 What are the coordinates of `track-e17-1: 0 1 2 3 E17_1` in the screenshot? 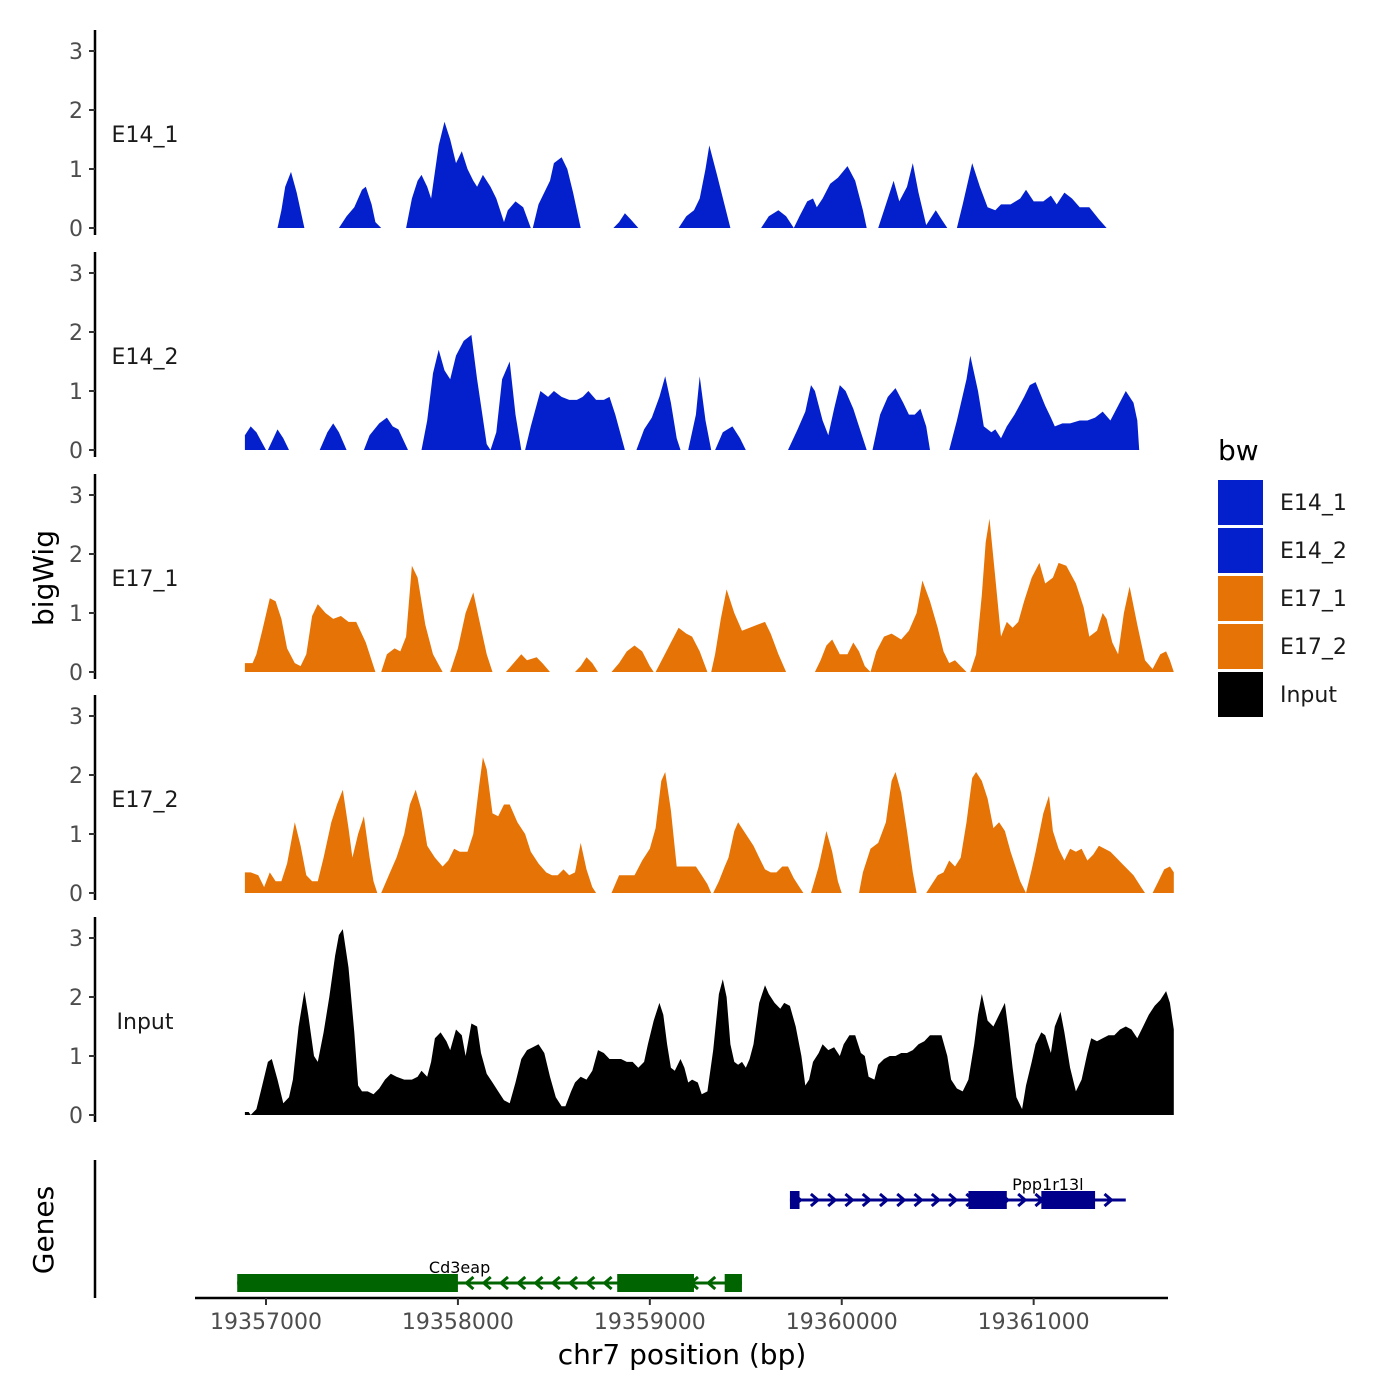 It's located at (621, 580).